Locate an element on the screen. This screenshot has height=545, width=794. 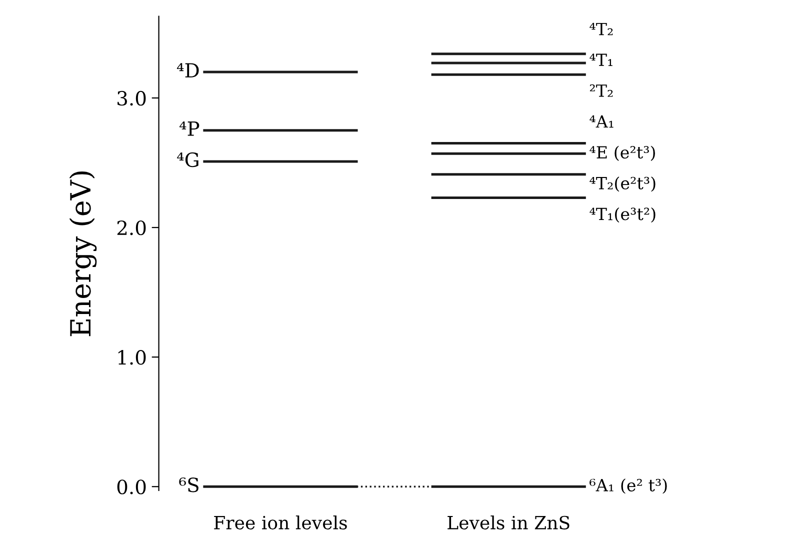
series-label: ⁴D is located at coordinates (187, 70).